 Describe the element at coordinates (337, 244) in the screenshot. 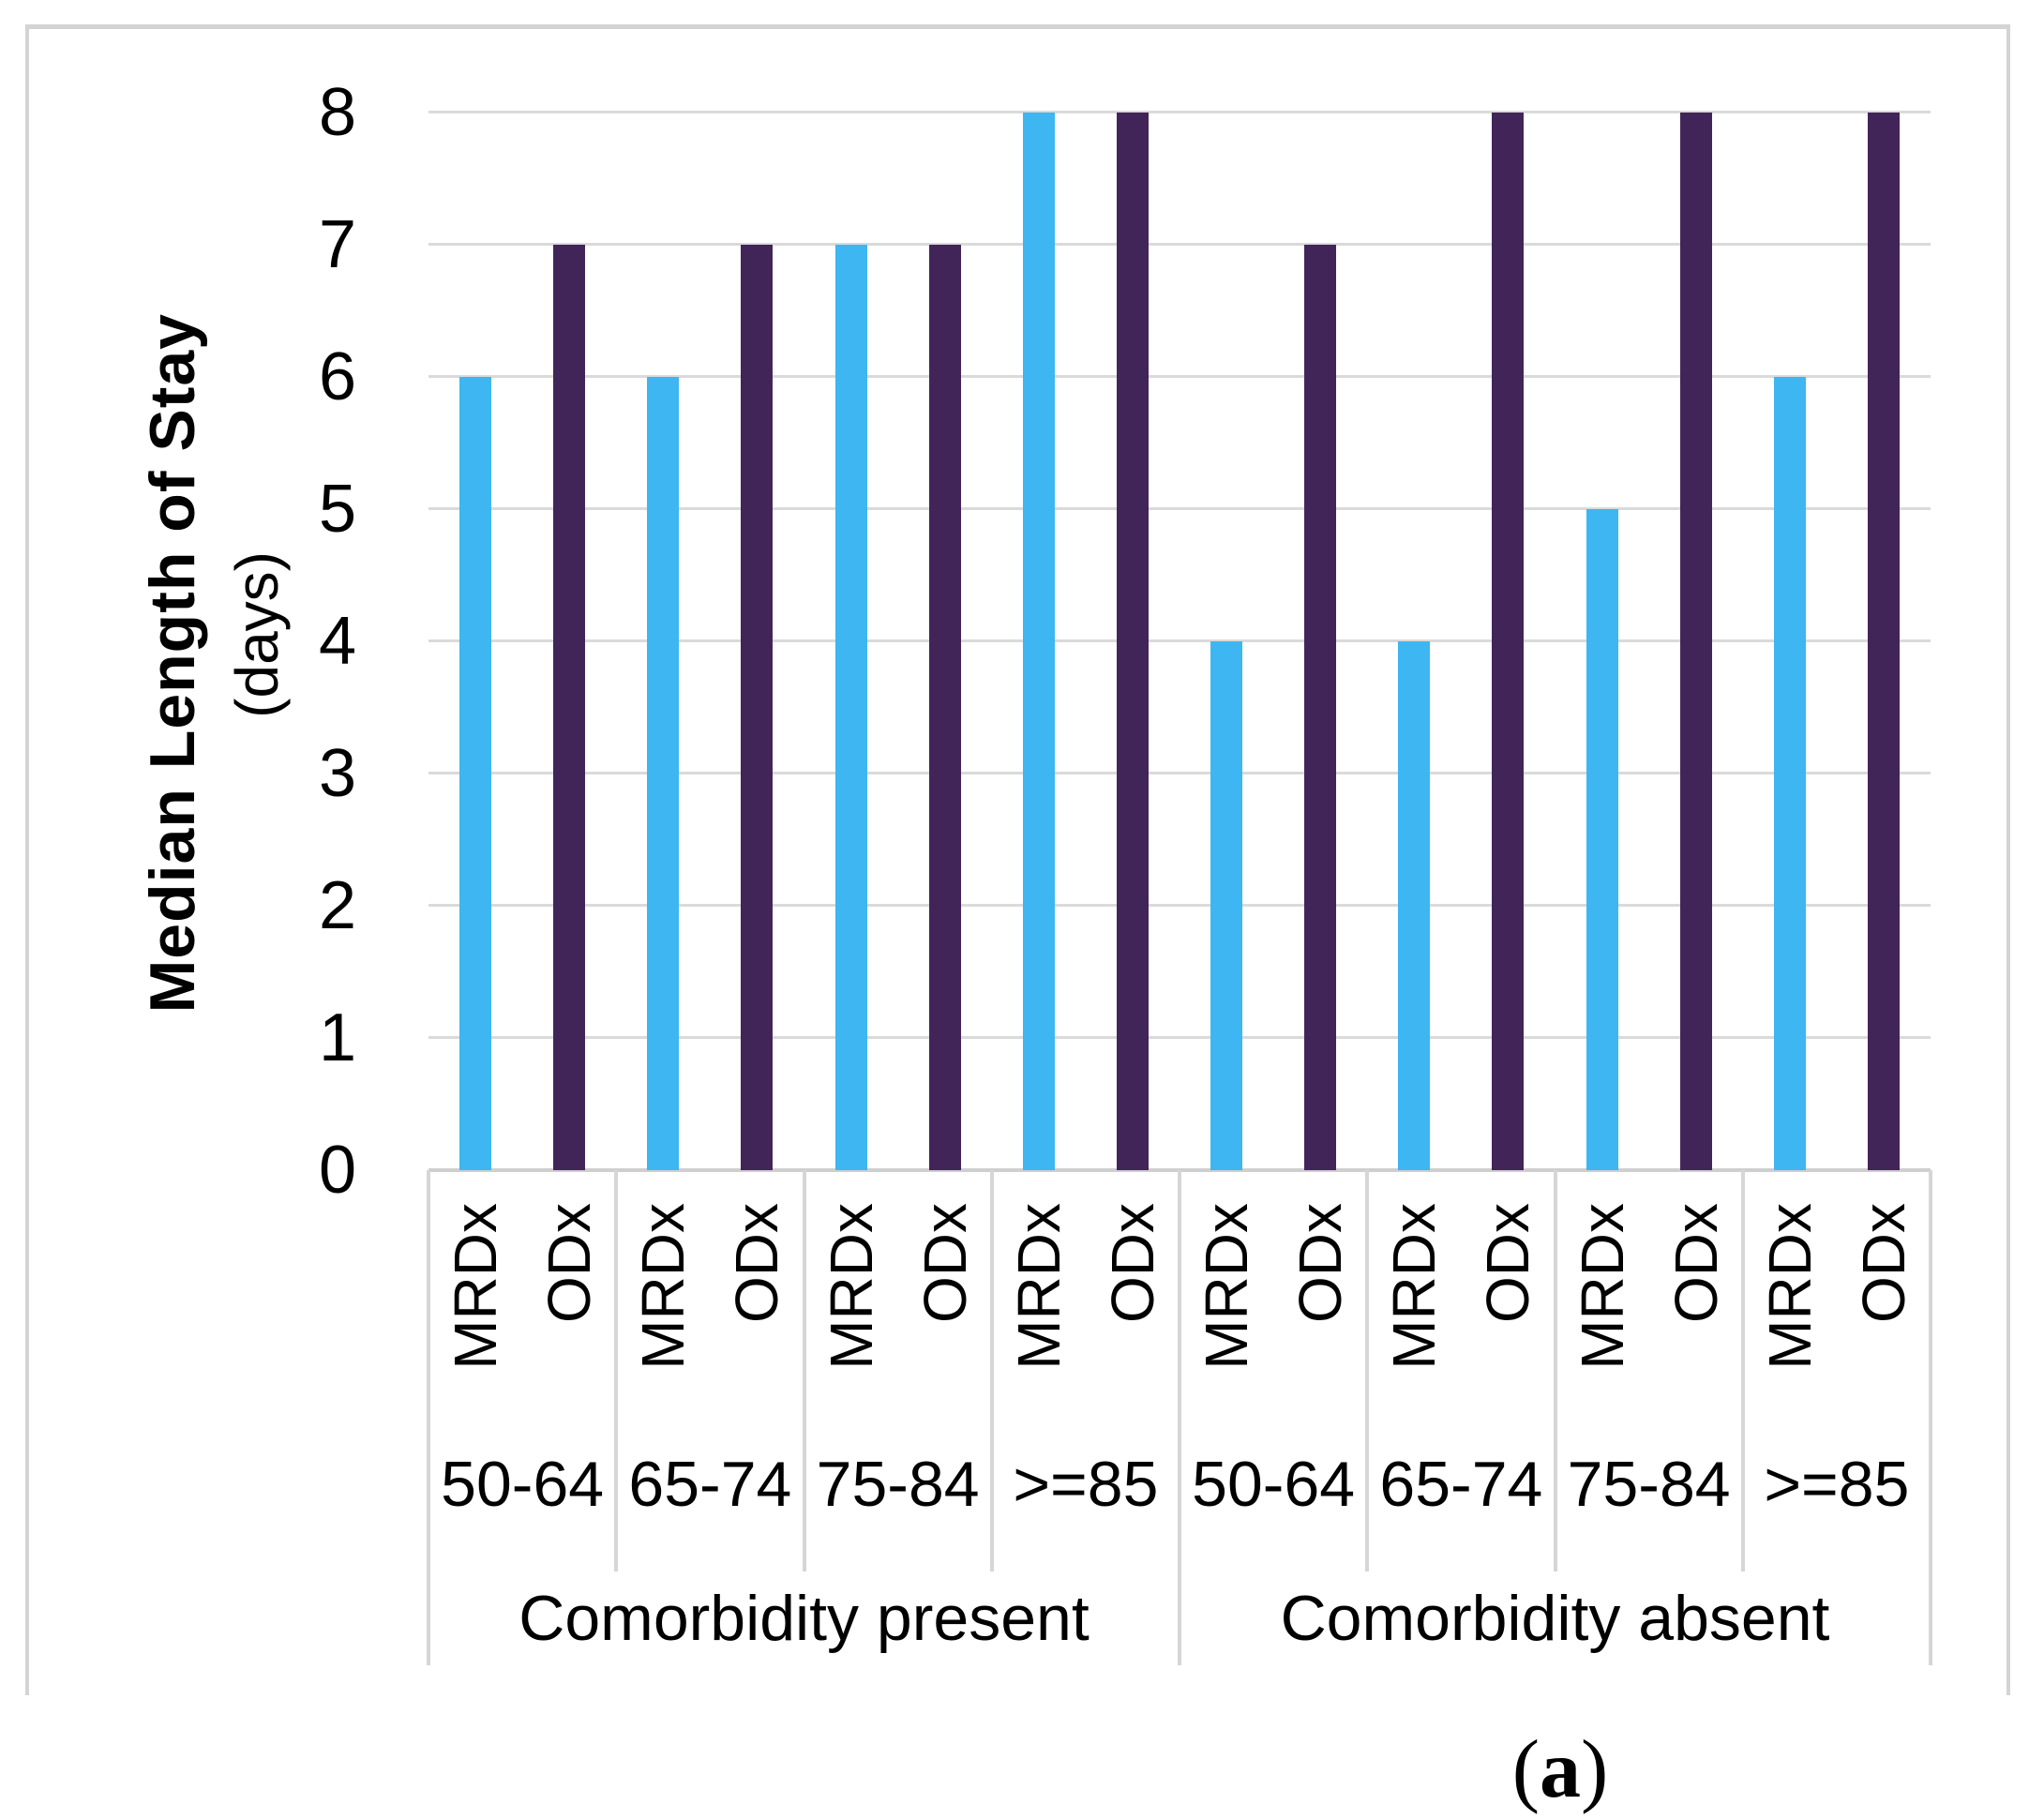

I see `y-tick-label: 7` at that location.